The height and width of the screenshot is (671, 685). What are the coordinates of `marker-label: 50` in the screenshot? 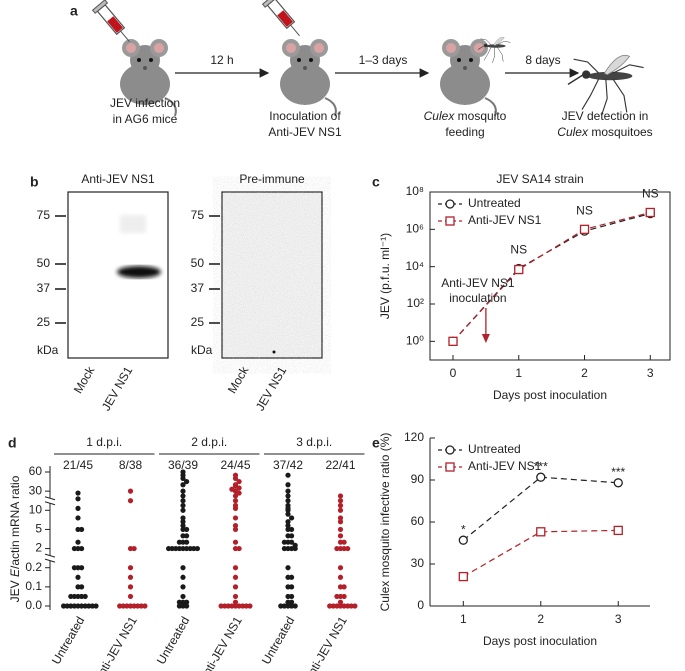 It's located at (198, 263).